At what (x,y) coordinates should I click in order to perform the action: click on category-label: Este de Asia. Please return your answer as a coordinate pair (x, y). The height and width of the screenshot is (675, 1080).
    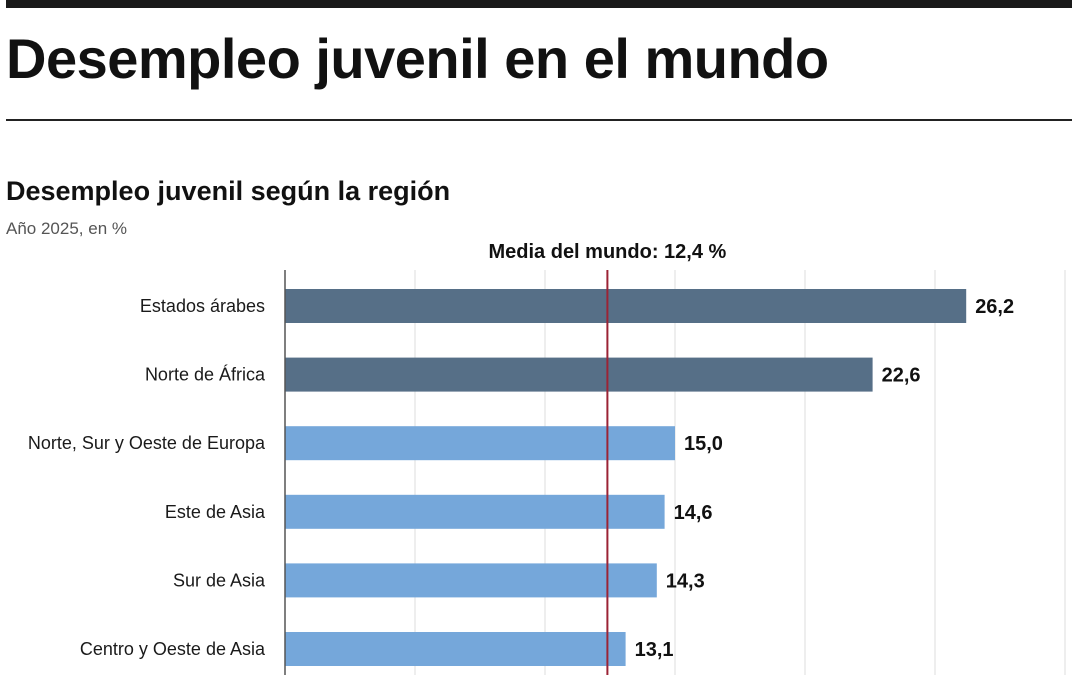
    Looking at the image, I should click on (215, 512).